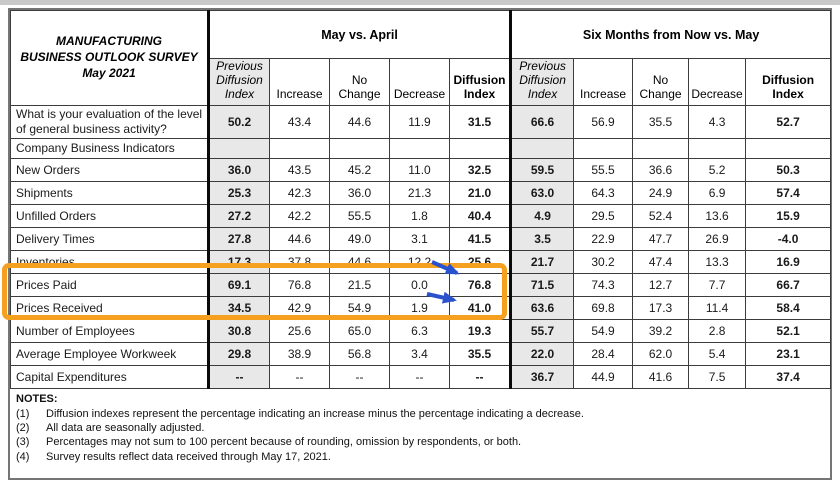 The width and height of the screenshot is (840, 489). Describe the element at coordinates (788, 285) in the screenshot. I see `value-cell: 66.7` at that location.